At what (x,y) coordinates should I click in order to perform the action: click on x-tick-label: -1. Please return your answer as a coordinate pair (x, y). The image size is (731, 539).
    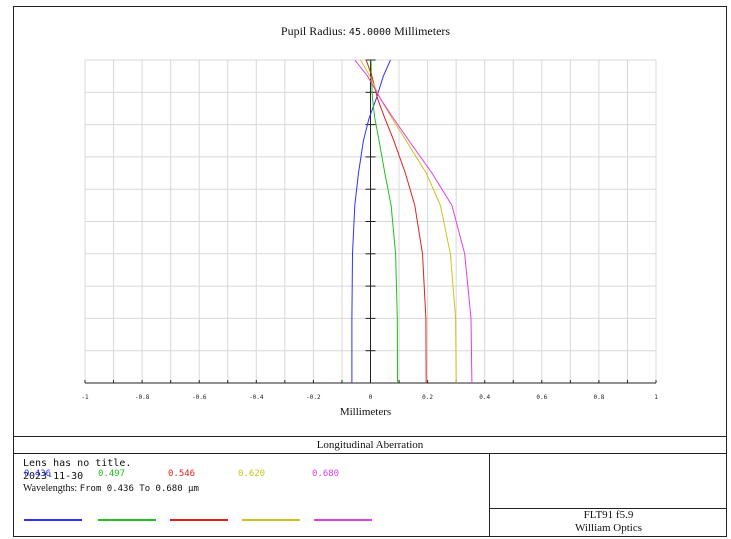
    Looking at the image, I should click on (85, 397).